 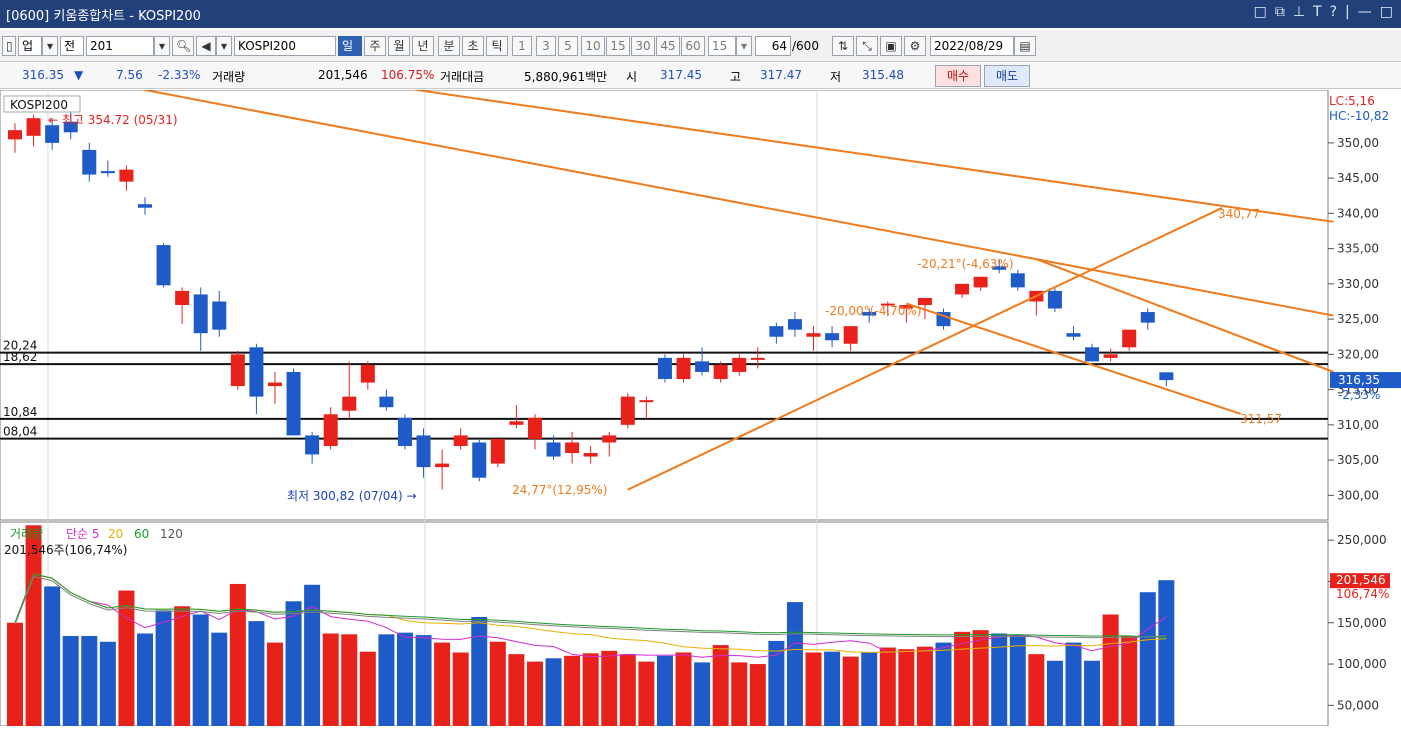 I want to click on interval-3: 3, so click(x=546, y=46).